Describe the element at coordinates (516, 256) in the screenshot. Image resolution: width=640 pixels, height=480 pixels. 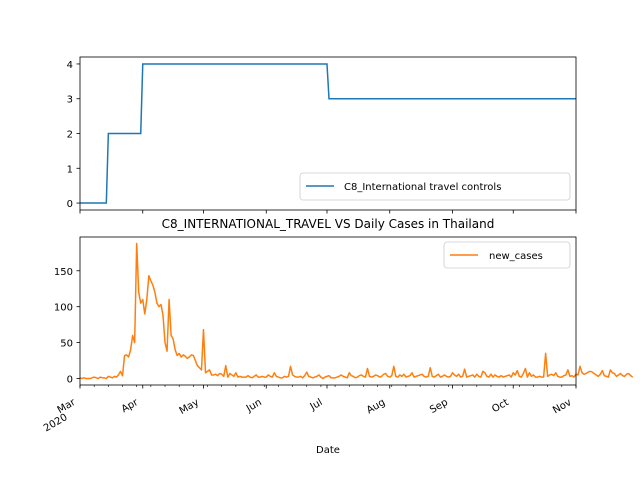
I see `legend-label-new-cases: new_cases` at that location.